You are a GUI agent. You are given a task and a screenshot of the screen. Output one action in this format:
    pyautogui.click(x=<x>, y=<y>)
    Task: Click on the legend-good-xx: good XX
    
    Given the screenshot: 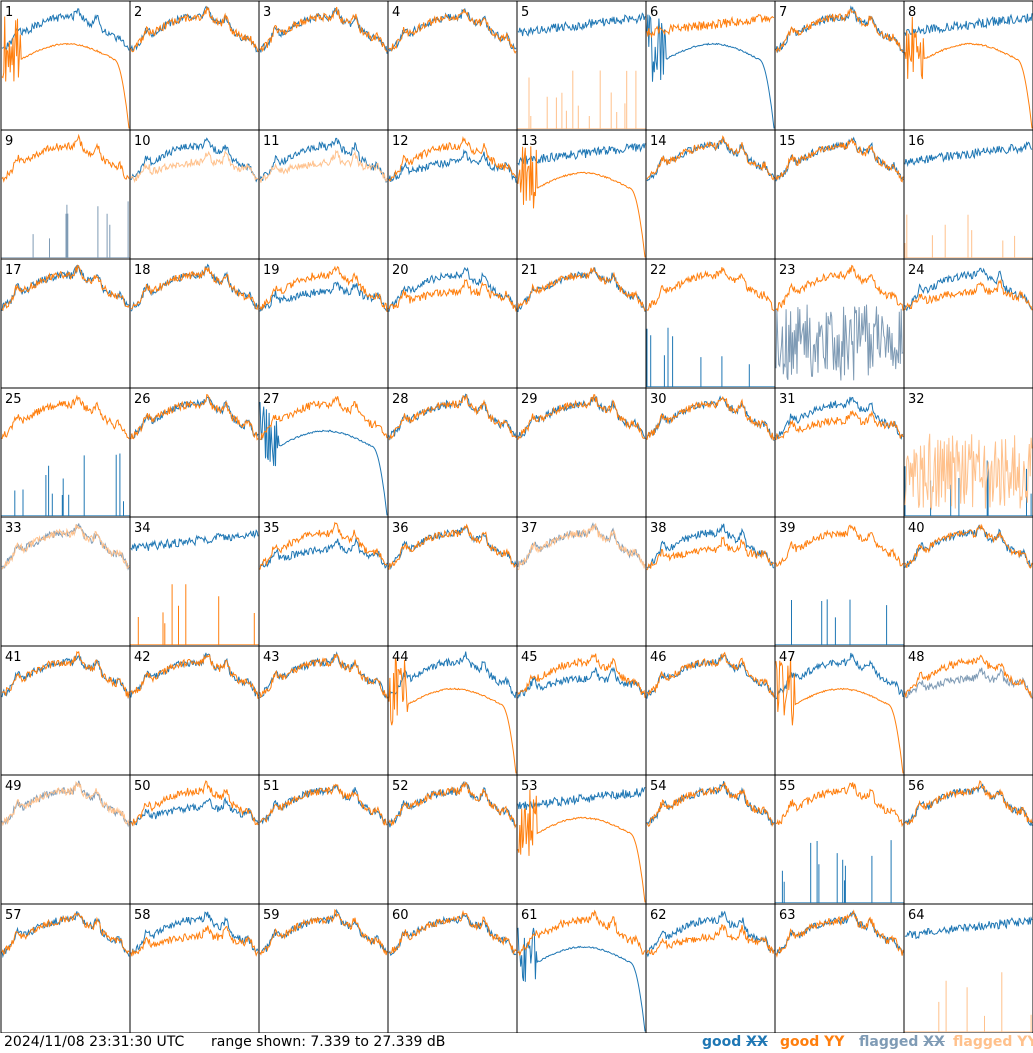 What is the action you would take?
    pyautogui.click(x=735, y=1042)
    